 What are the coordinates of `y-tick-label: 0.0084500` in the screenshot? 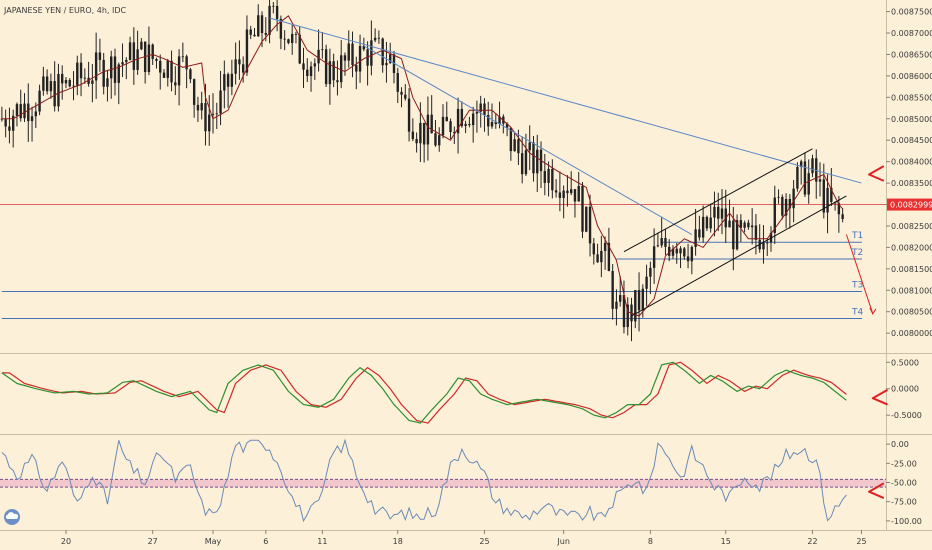 It's located at (911, 140).